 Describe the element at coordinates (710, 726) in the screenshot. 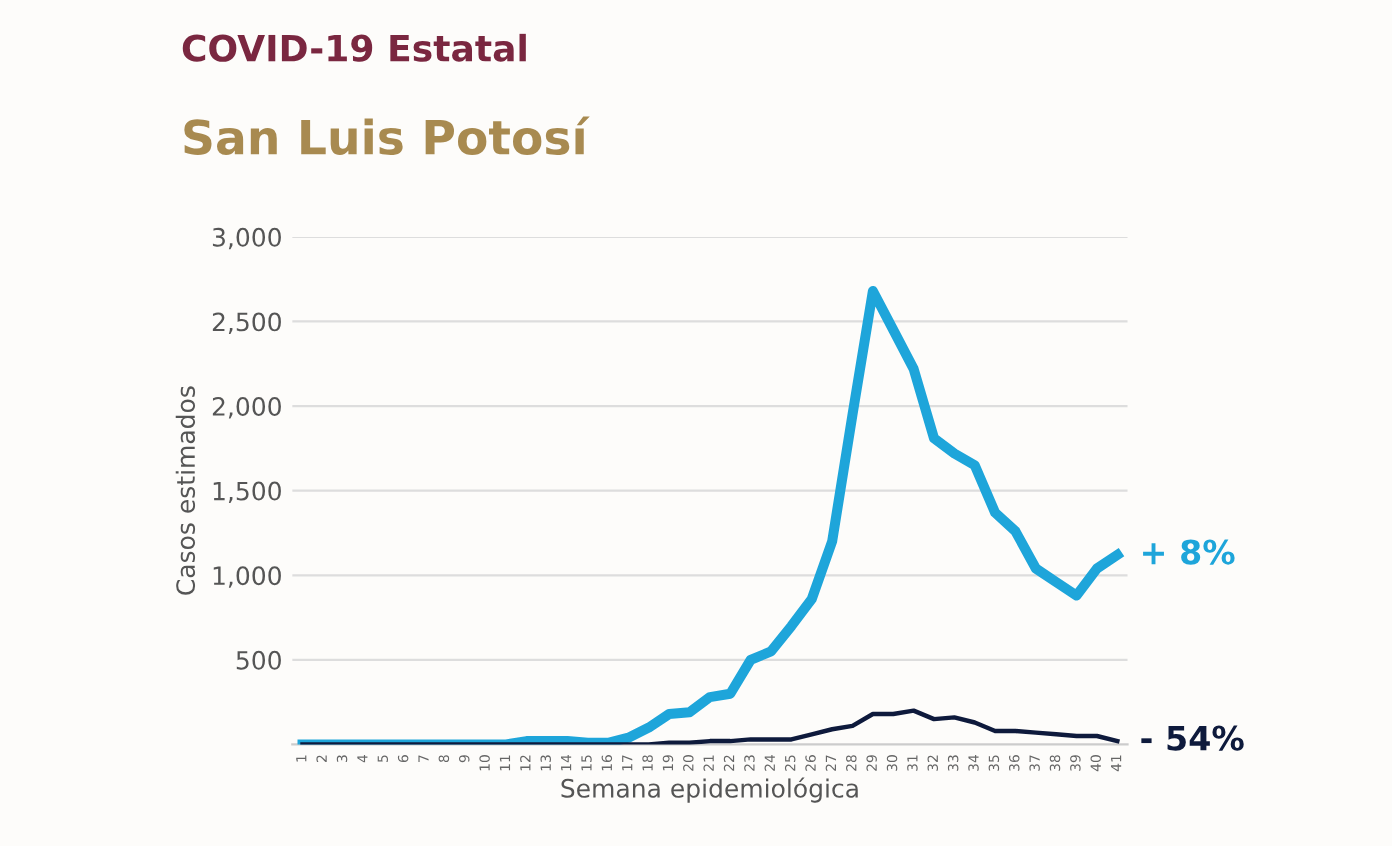

I see `line-series` at that location.